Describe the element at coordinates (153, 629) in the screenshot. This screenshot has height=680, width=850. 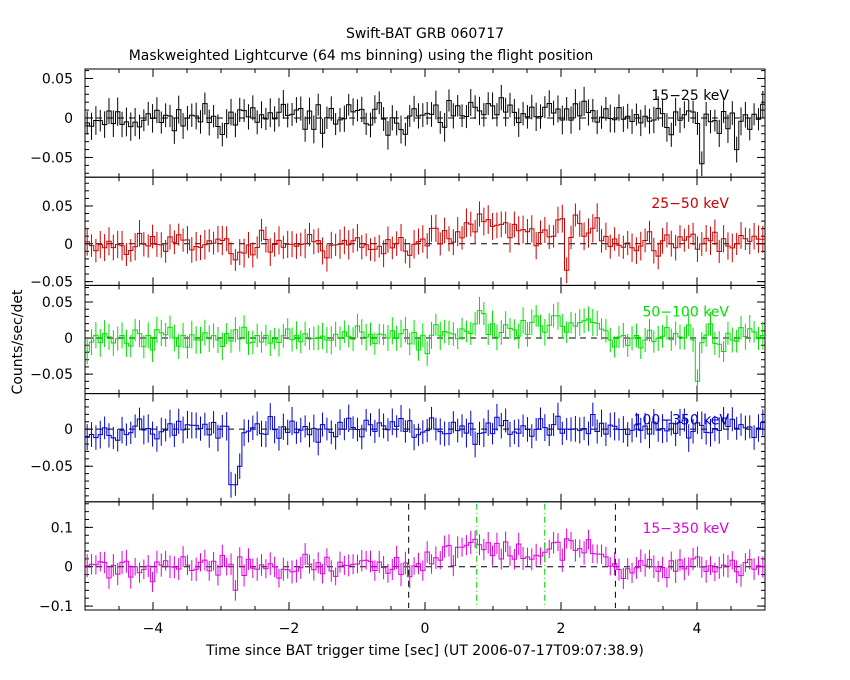
I see `x-tick-label: −4` at that location.